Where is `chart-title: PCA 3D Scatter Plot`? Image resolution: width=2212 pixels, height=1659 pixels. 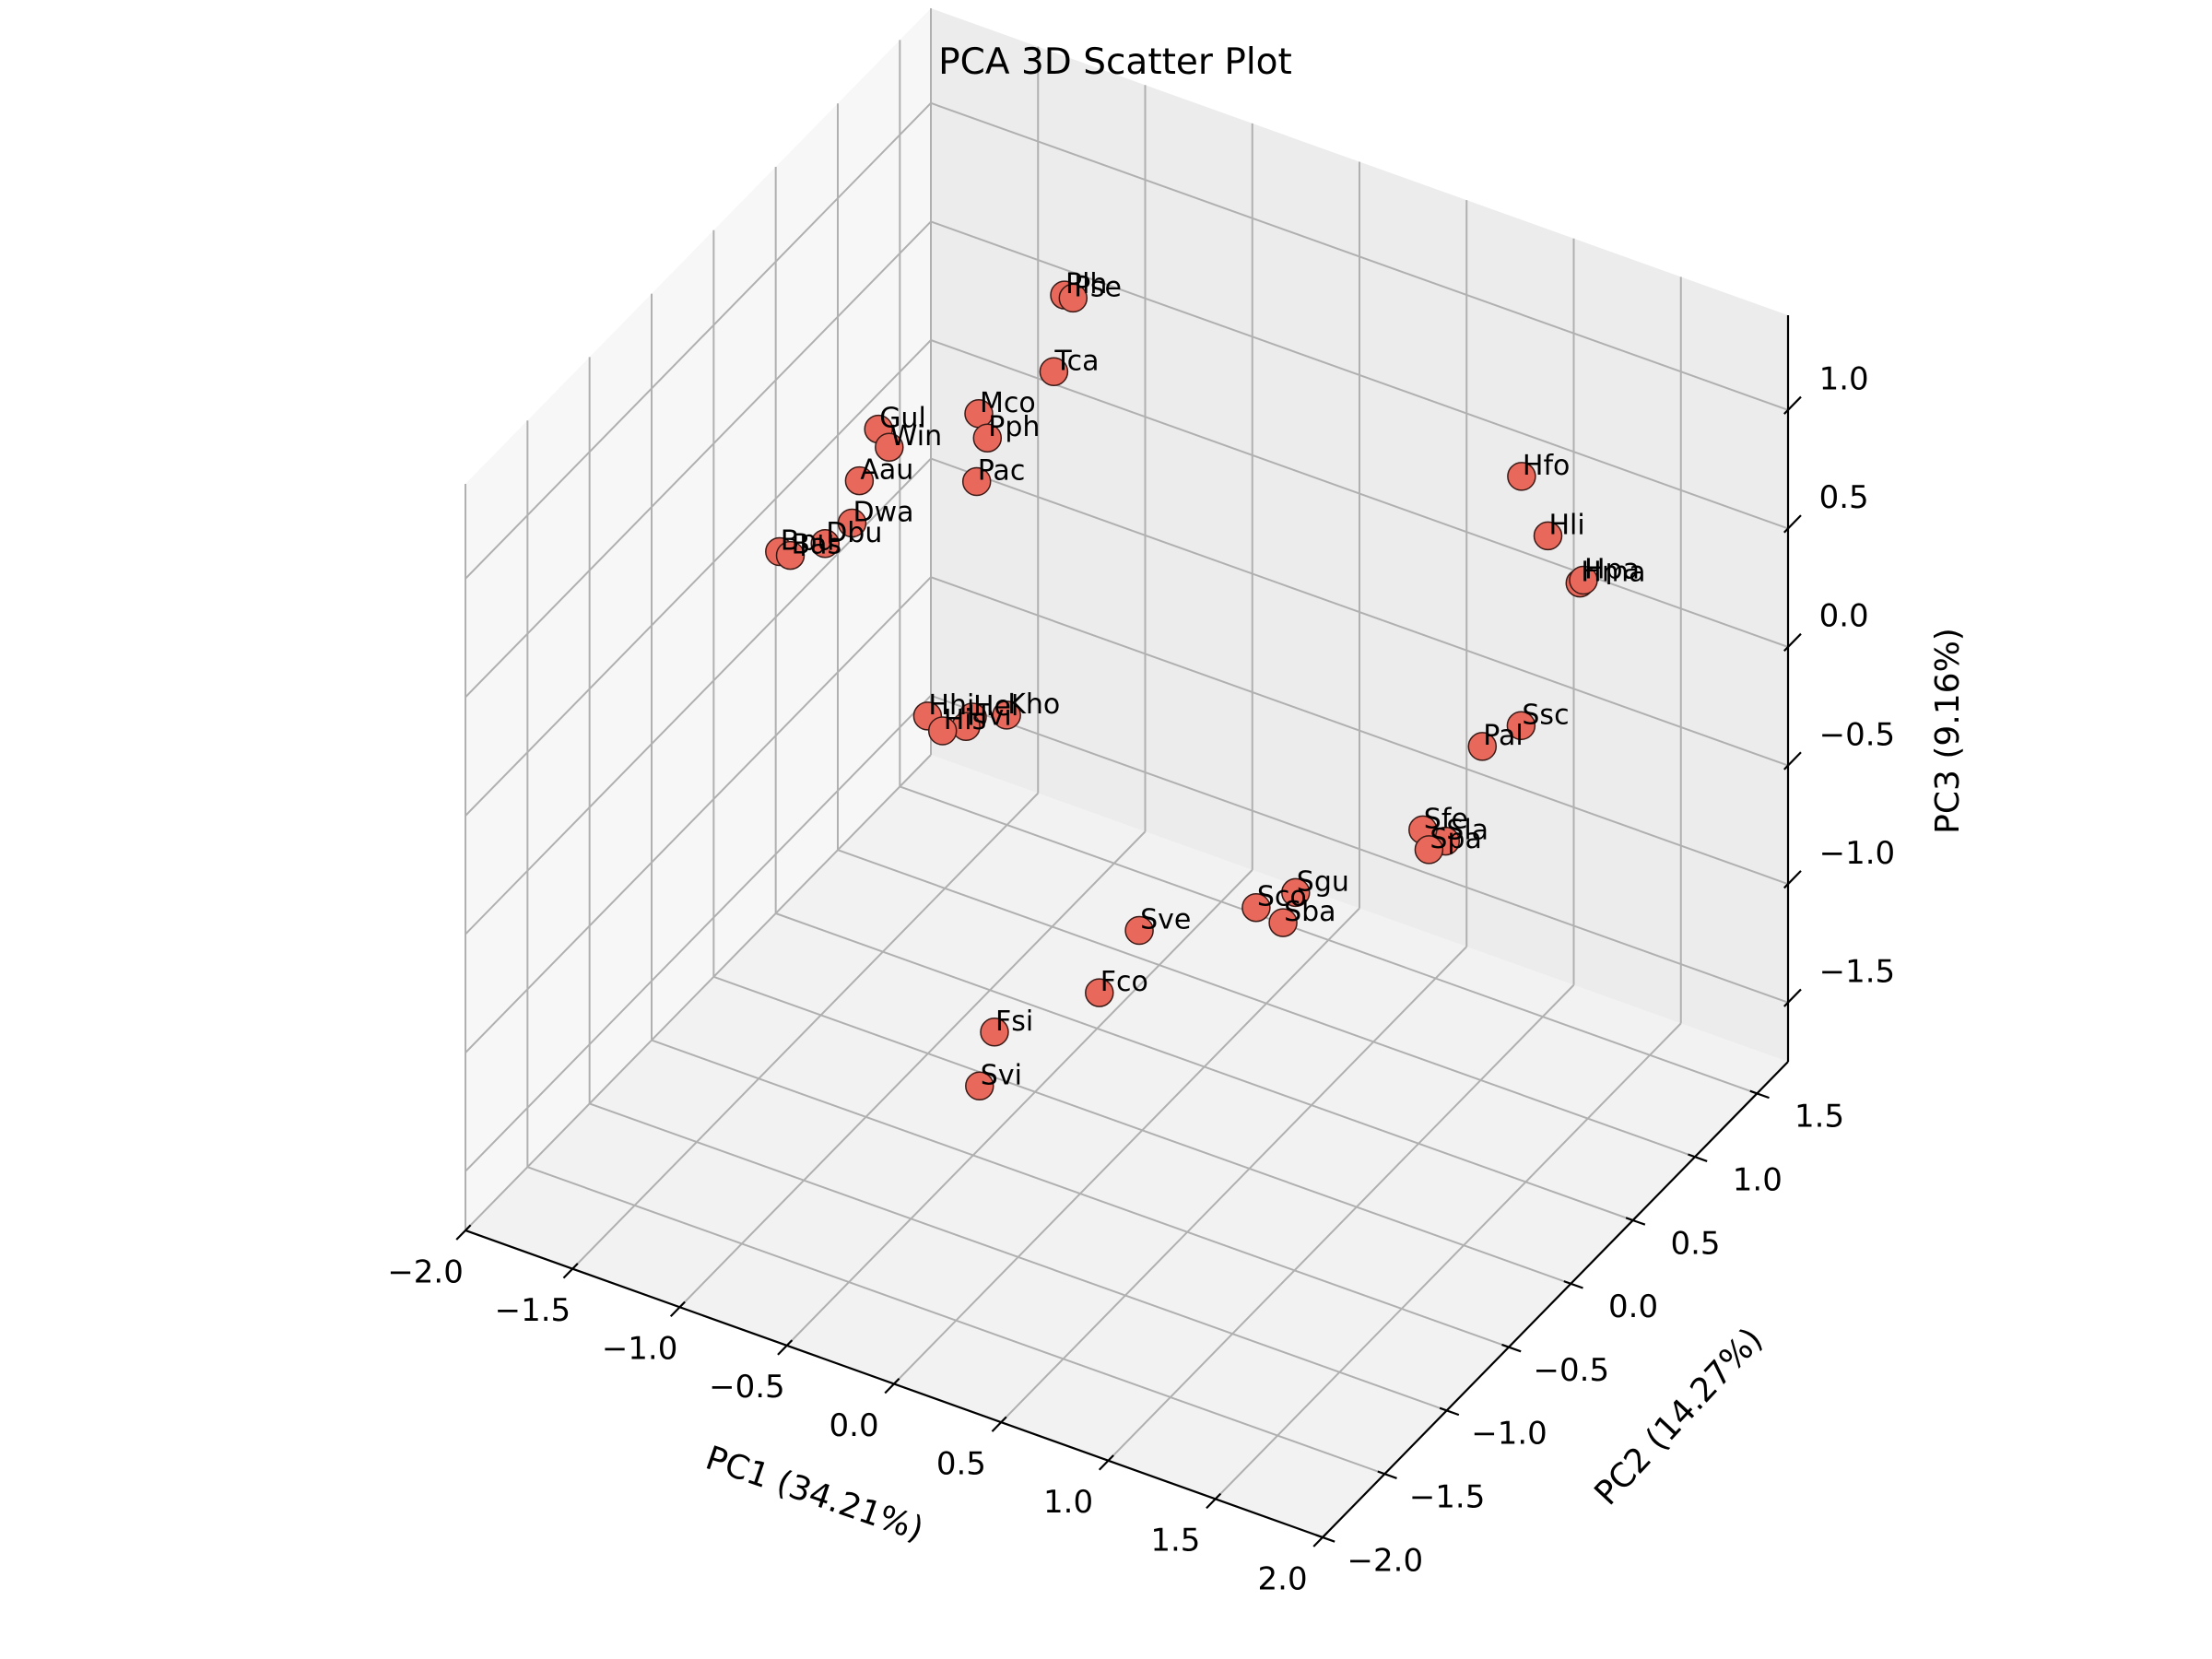 chart-title: PCA 3D Scatter Plot is located at coordinates (1115, 62).